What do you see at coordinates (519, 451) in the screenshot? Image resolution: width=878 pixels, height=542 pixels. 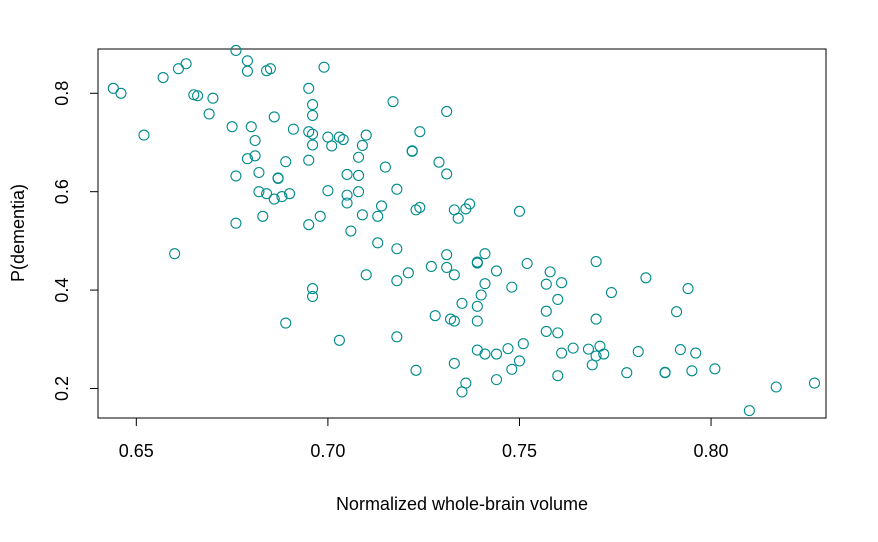 I see `x-tick-label: 0.75` at bounding box center [519, 451].